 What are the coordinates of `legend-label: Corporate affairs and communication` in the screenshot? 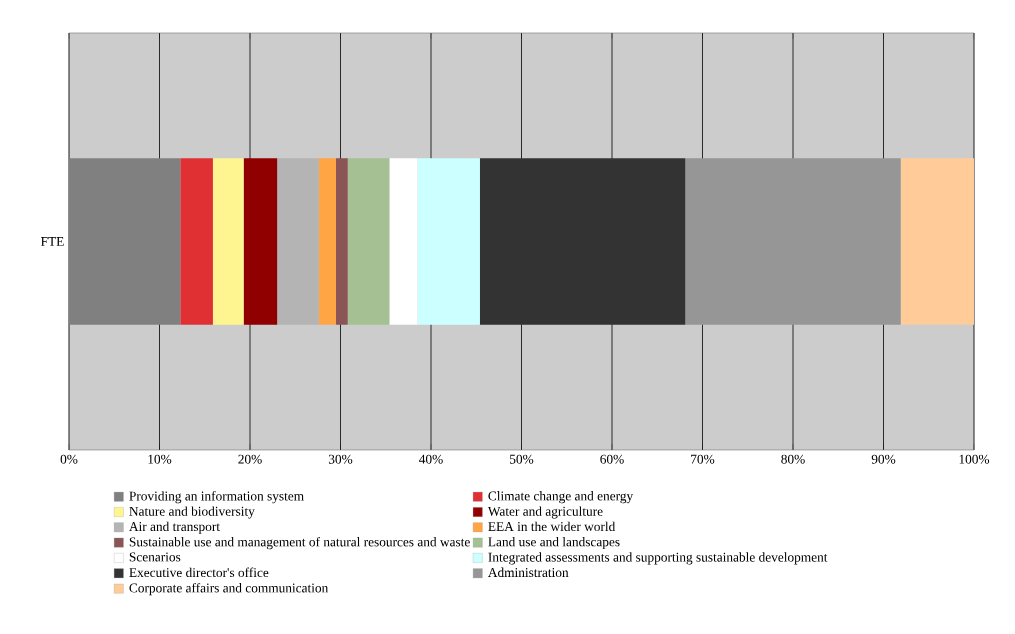 It's located at (229, 589).